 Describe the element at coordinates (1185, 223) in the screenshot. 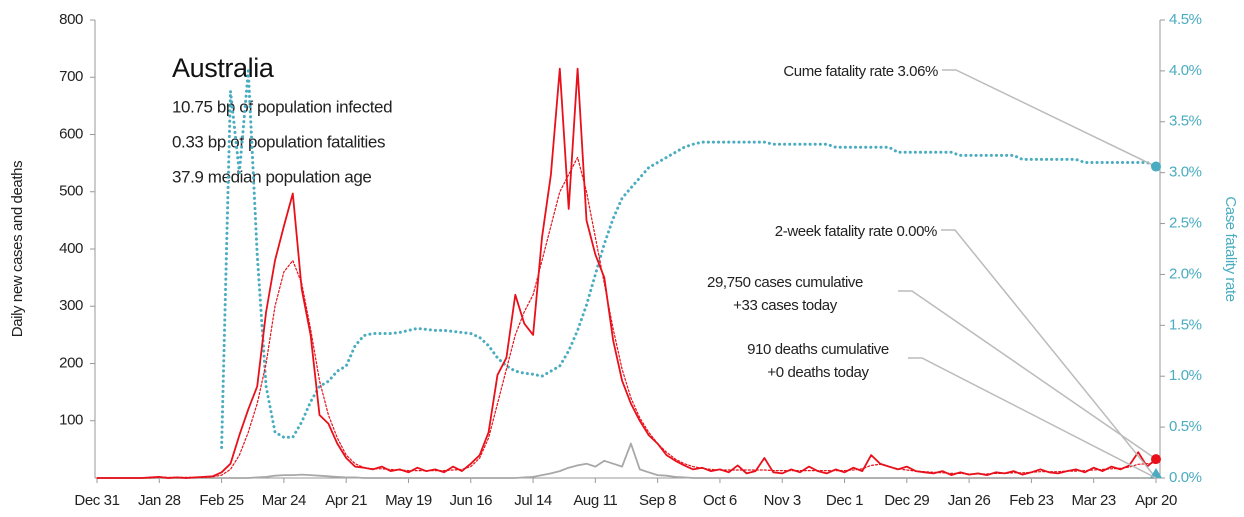

I see `y2-tick-label: 2.5%` at that location.